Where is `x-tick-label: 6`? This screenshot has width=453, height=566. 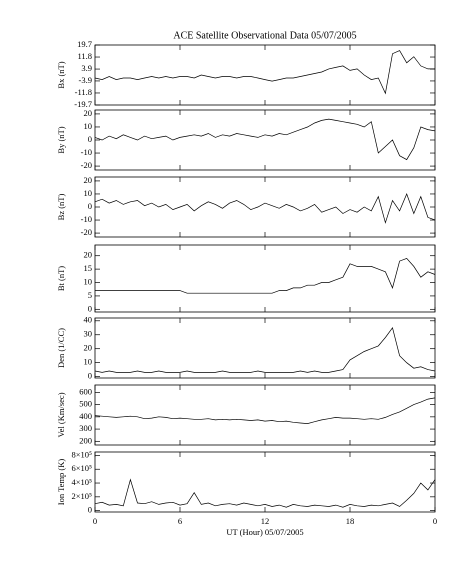
x-tick-label: 6 is located at coordinates (180, 521).